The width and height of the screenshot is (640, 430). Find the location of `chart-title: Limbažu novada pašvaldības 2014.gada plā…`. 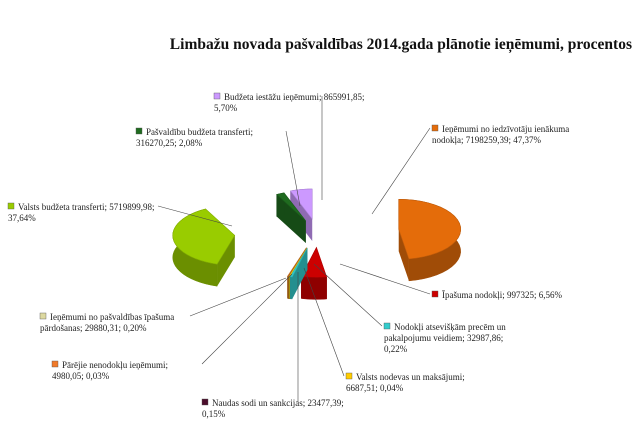

chart-title: Limbažu novada pašvaldības 2014.gada plā… is located at coordinates (400, 44).